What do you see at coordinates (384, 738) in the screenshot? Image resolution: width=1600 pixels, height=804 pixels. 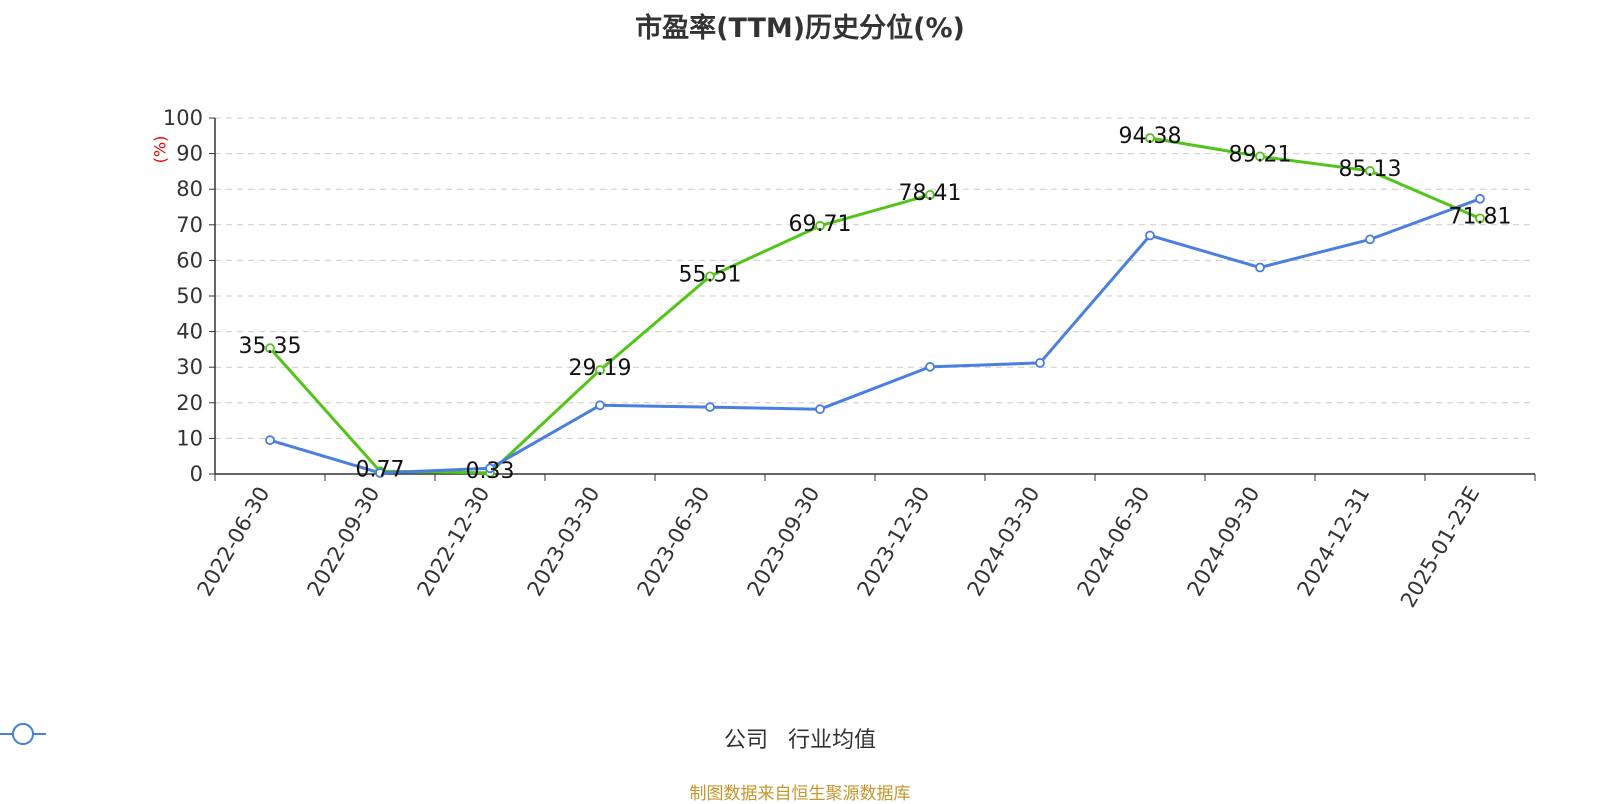 I see `legend-item-company: 公司` at bounding box center [384, 738].